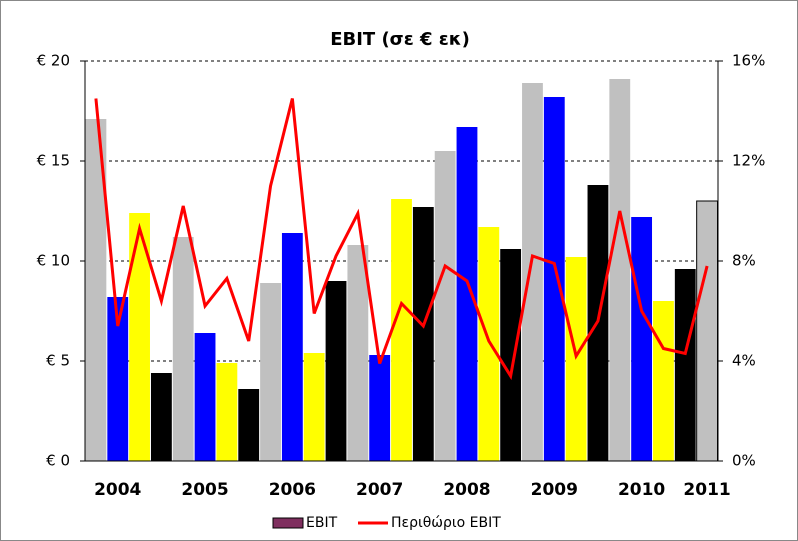 This screenshot has width=798, height=541. Describe the element at coordinates (204, 490) in the screenshot. I see `x-tick-label: 2005` at that location.